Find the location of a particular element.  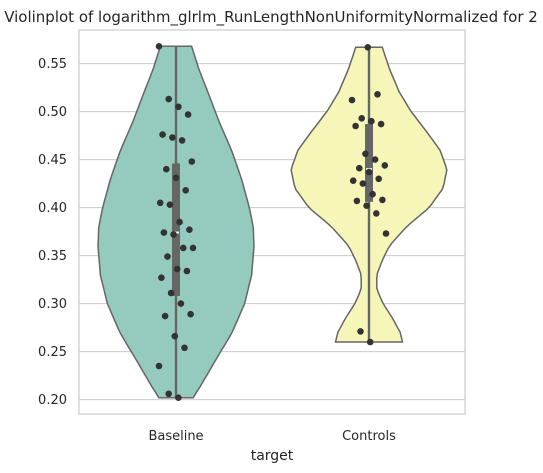

y-tick-label: 0.20 is located at coordinates (52, 400).